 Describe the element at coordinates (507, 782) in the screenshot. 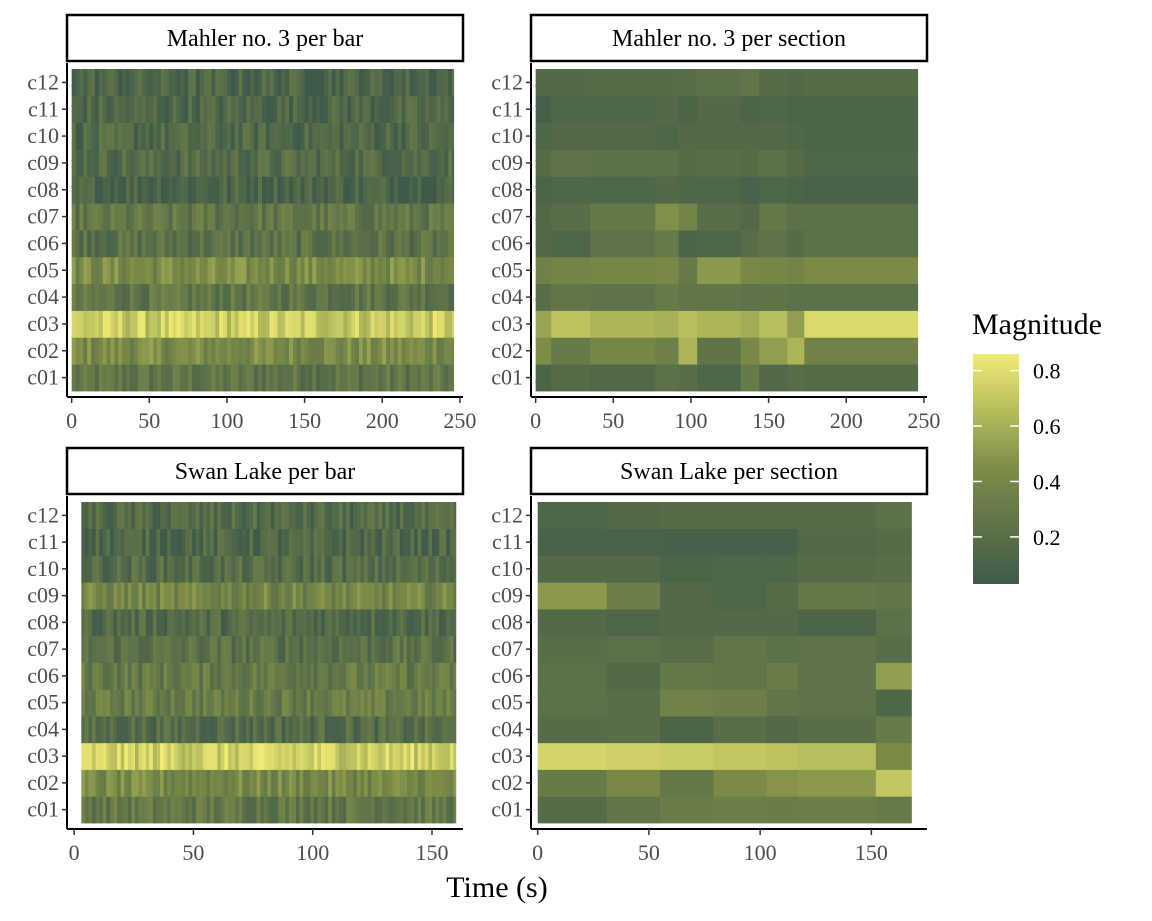

I see `y-tick-label: c02` at that location.